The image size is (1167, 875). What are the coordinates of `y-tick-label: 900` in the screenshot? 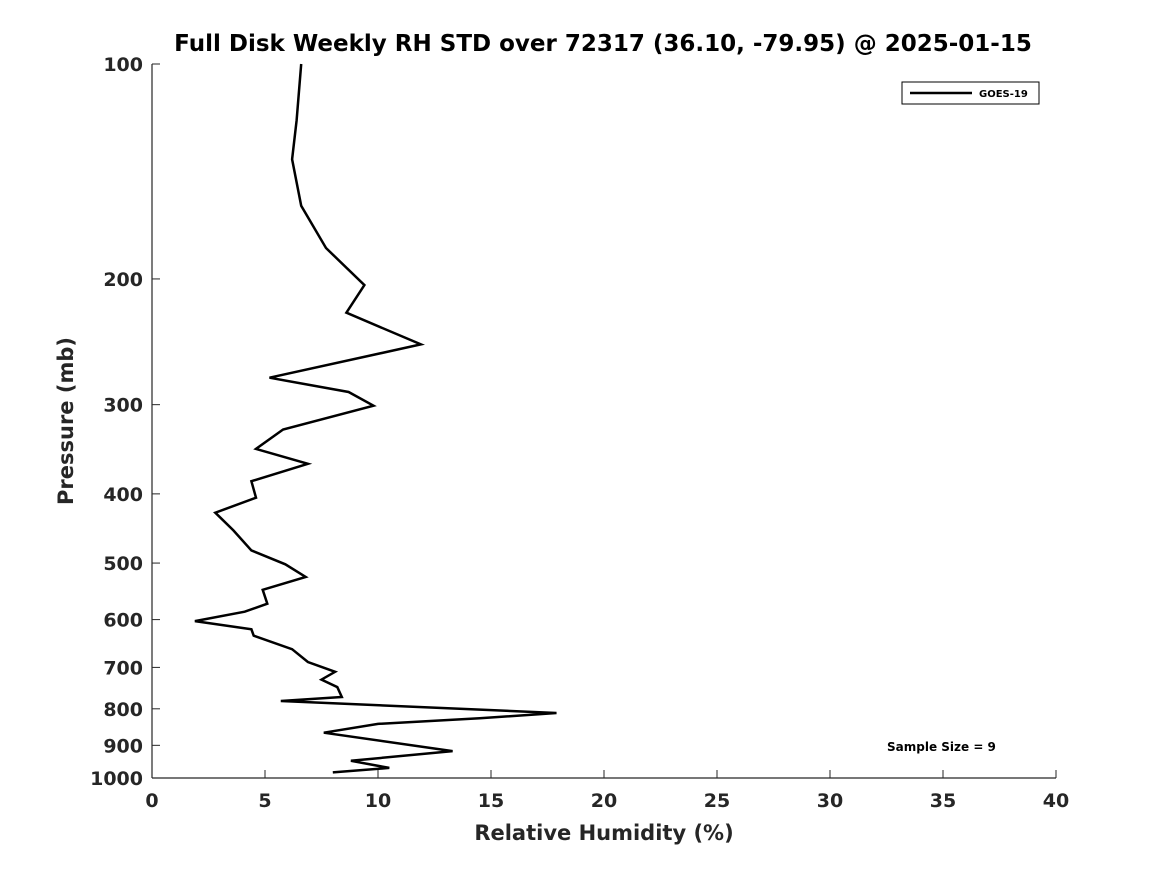 It's located at (123, 746).